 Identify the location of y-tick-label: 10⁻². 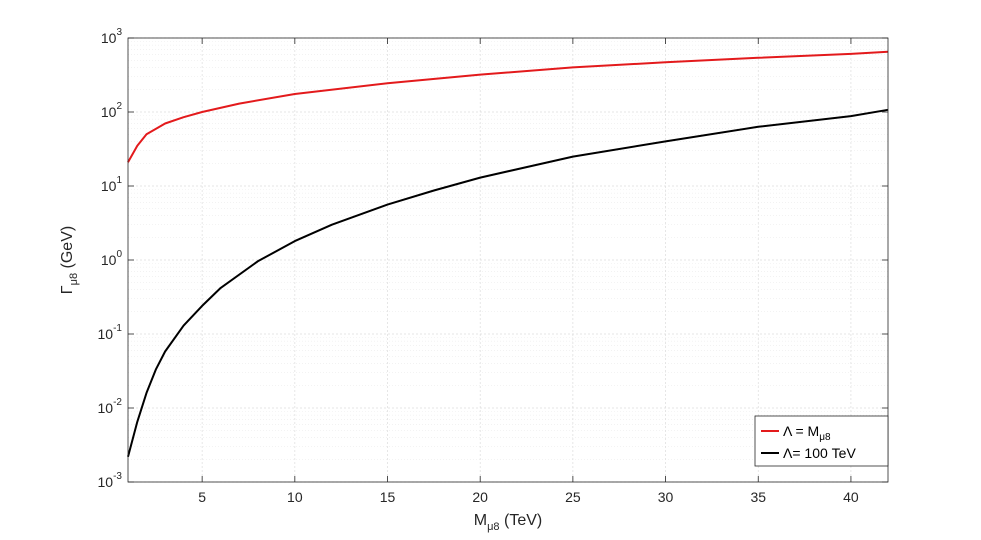
(110, 406).